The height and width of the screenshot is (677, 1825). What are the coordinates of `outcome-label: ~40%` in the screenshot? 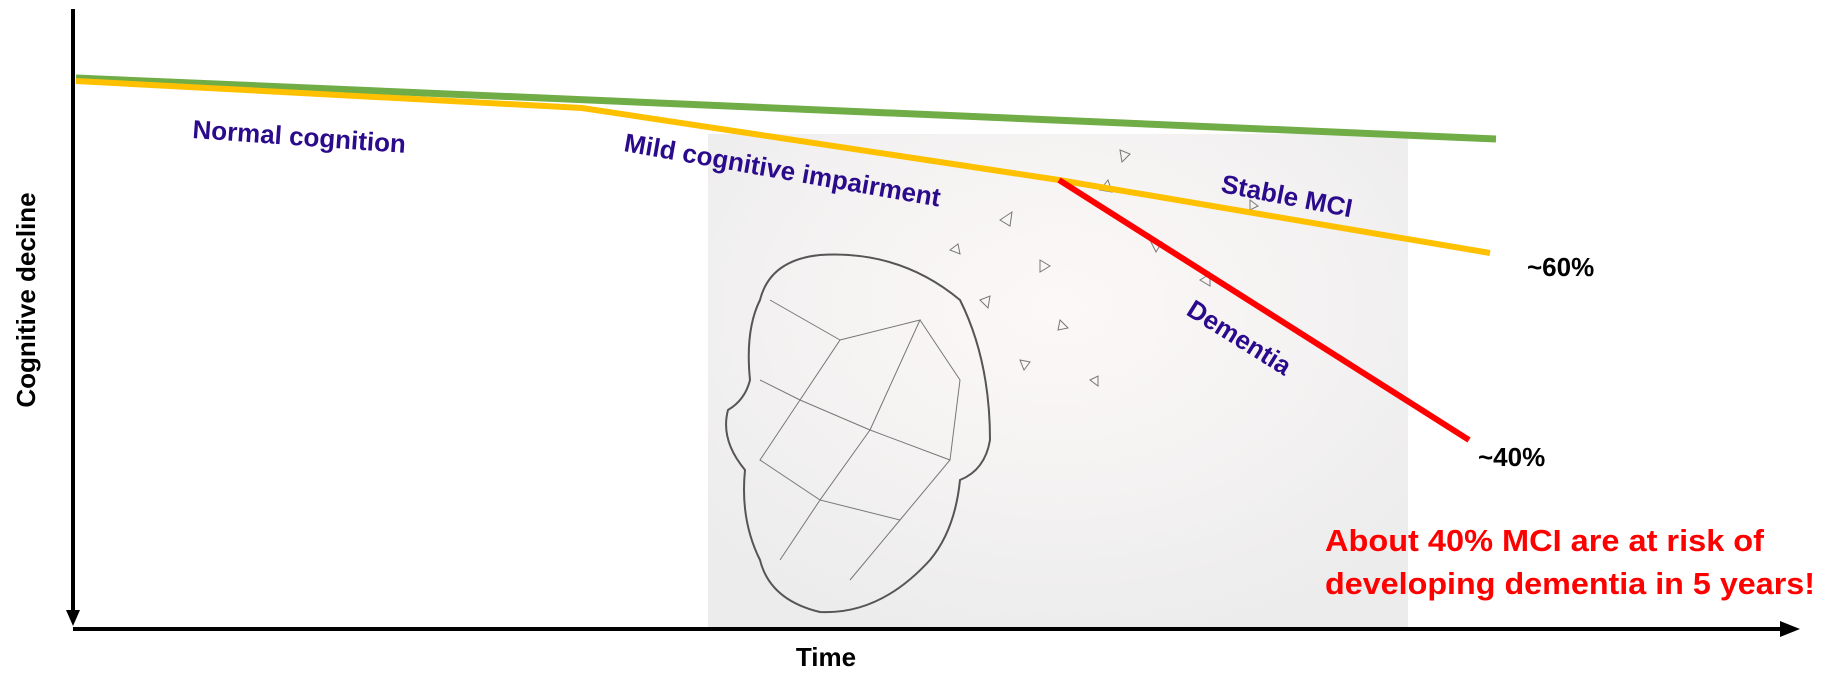 It's located at (1511, 457).